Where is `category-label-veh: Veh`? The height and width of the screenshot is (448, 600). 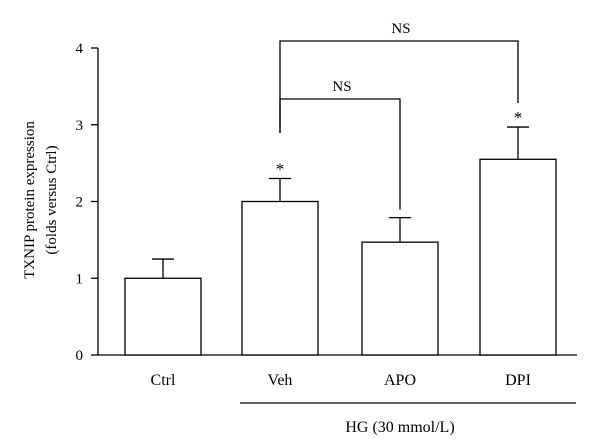 category-label-veh: Veh is located at coordinates (280, 380).